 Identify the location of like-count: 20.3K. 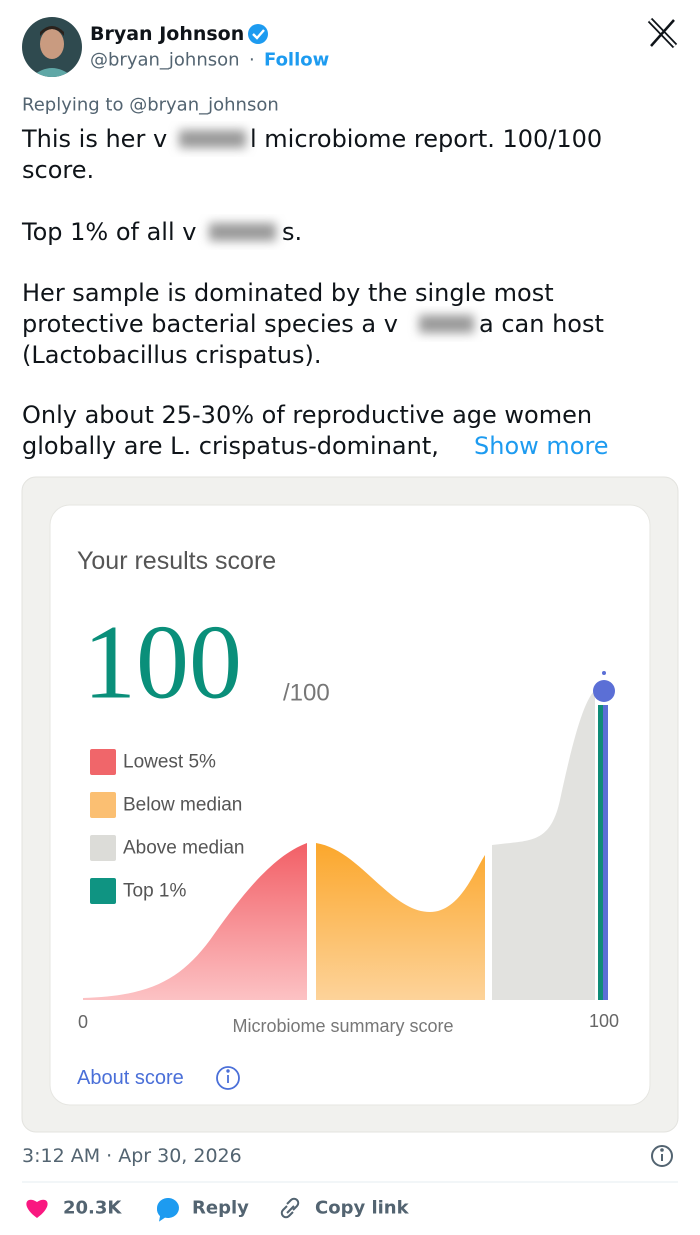
(92, 1208).